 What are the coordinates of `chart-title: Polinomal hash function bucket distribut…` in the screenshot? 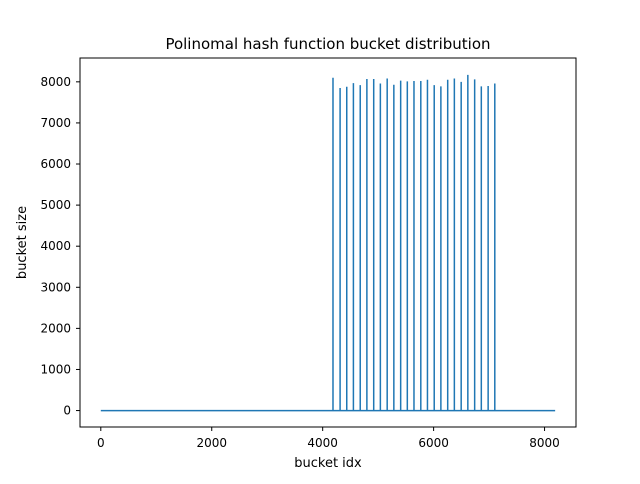 It's located at (327, 44).